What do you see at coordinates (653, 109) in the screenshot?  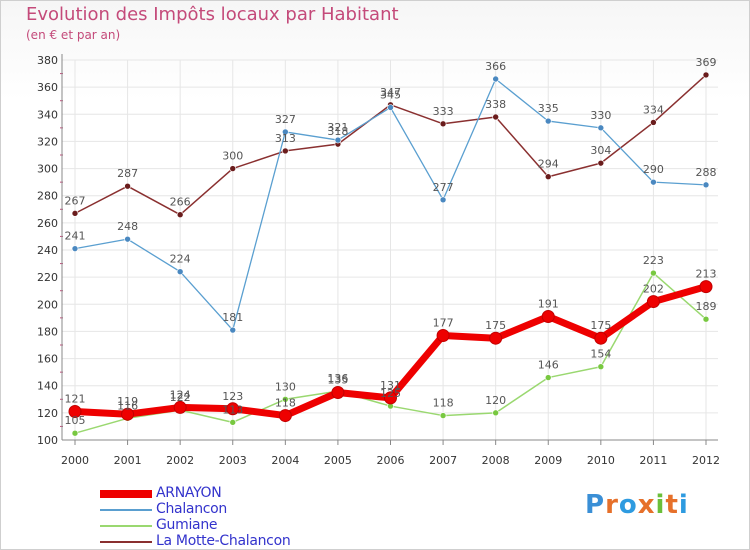 I see `data-label: 334` at bounding box center [653, 109].